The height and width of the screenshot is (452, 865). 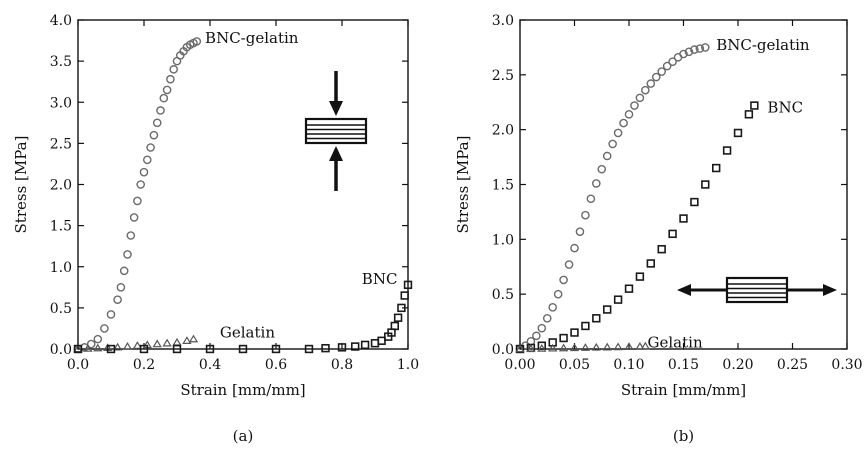 I want to click on series-bnc, so click(x=243, y=317).